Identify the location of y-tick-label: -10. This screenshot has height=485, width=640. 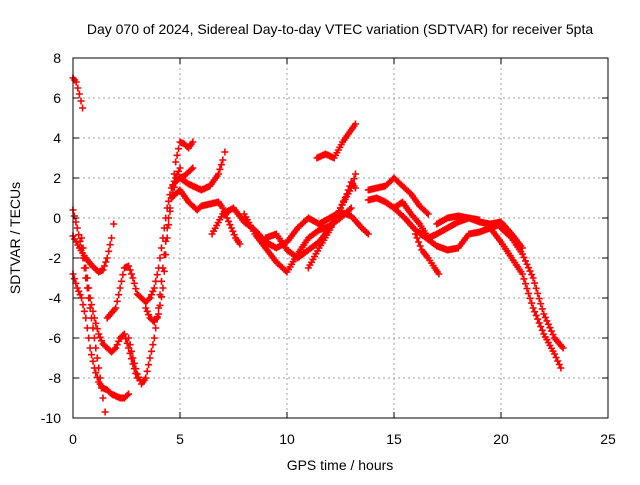
(51, 418).